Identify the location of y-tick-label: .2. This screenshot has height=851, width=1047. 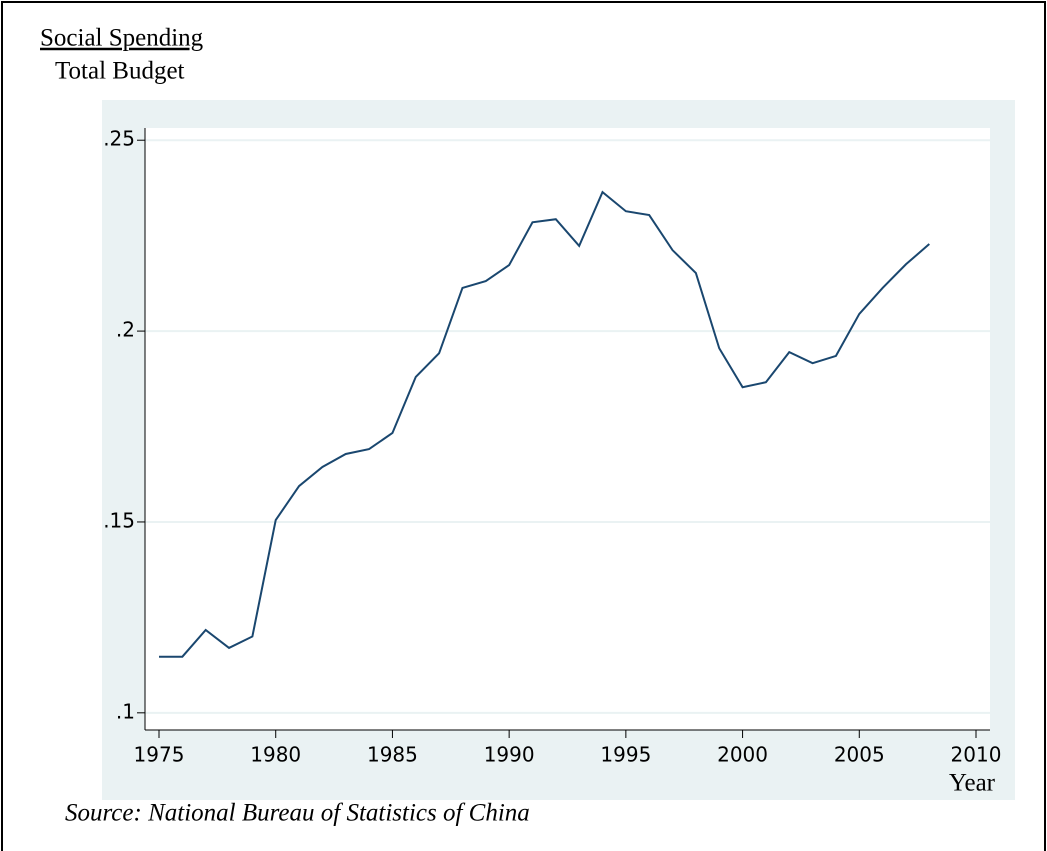
(125, 330).